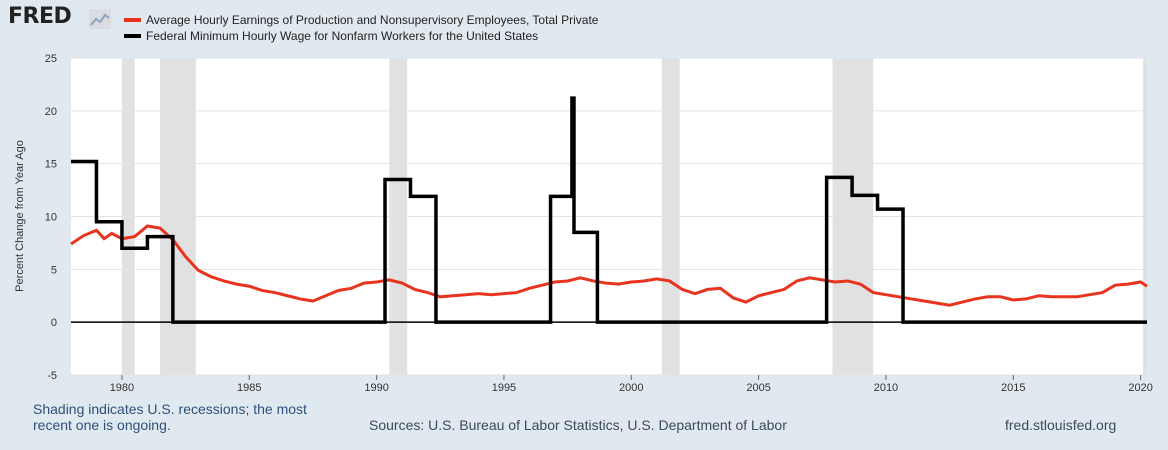 This screenshot has width=1168, height=450. What do you see at coordinates (52, 376) in the screenshot?
I see `y-tick-label: -5` at bounding box center [52, 376].